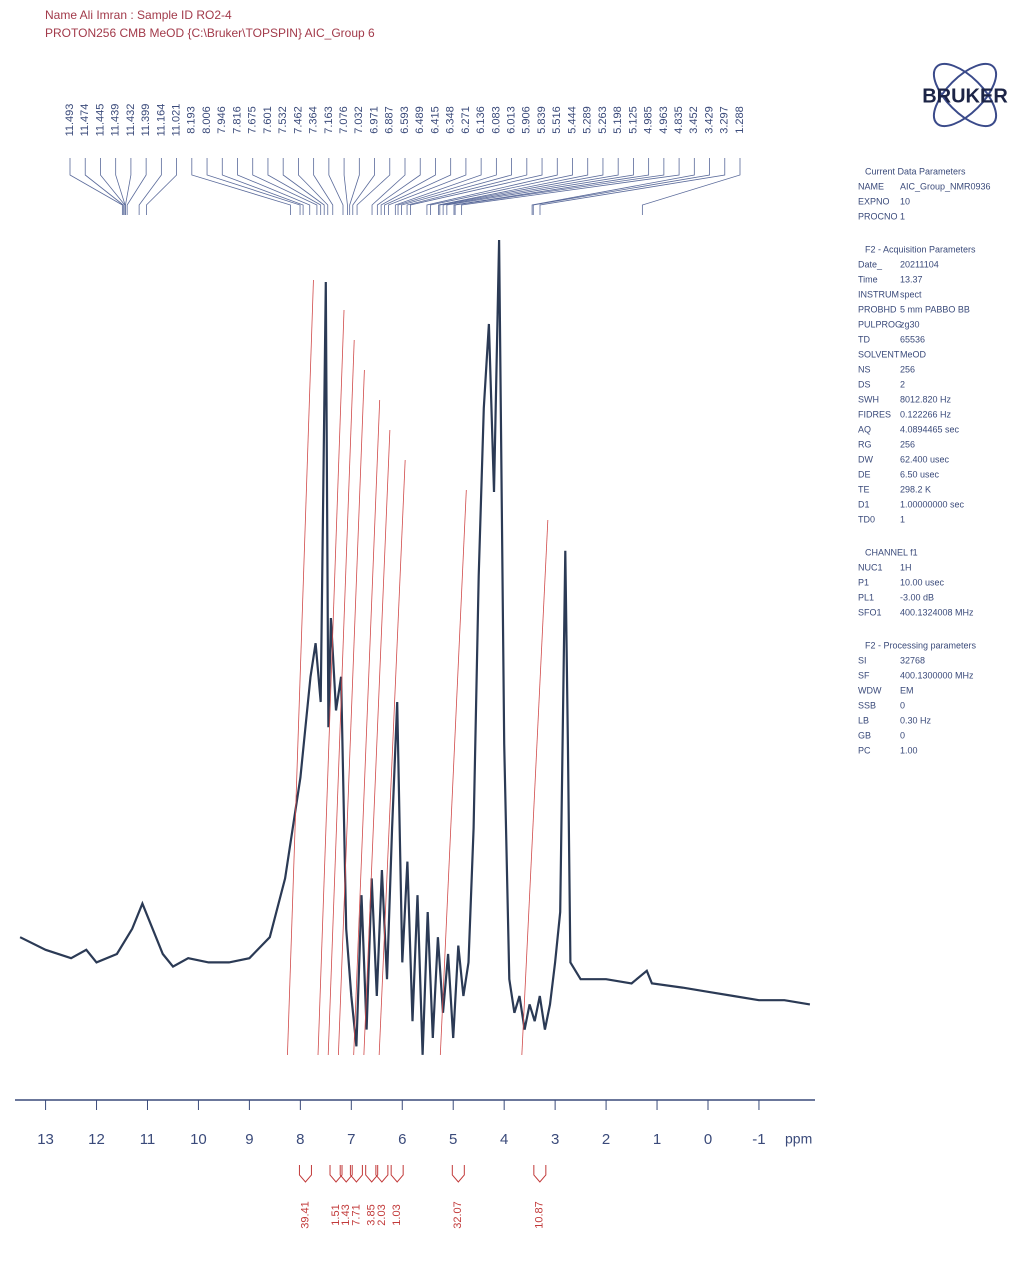 Image resolution: width=1034 pixels, height=1264 pixels. What do you see at coordinates (920, 474) in the screenshot?
I see `parameter-value: 6.50 usec` at bounding box center [920, 474].